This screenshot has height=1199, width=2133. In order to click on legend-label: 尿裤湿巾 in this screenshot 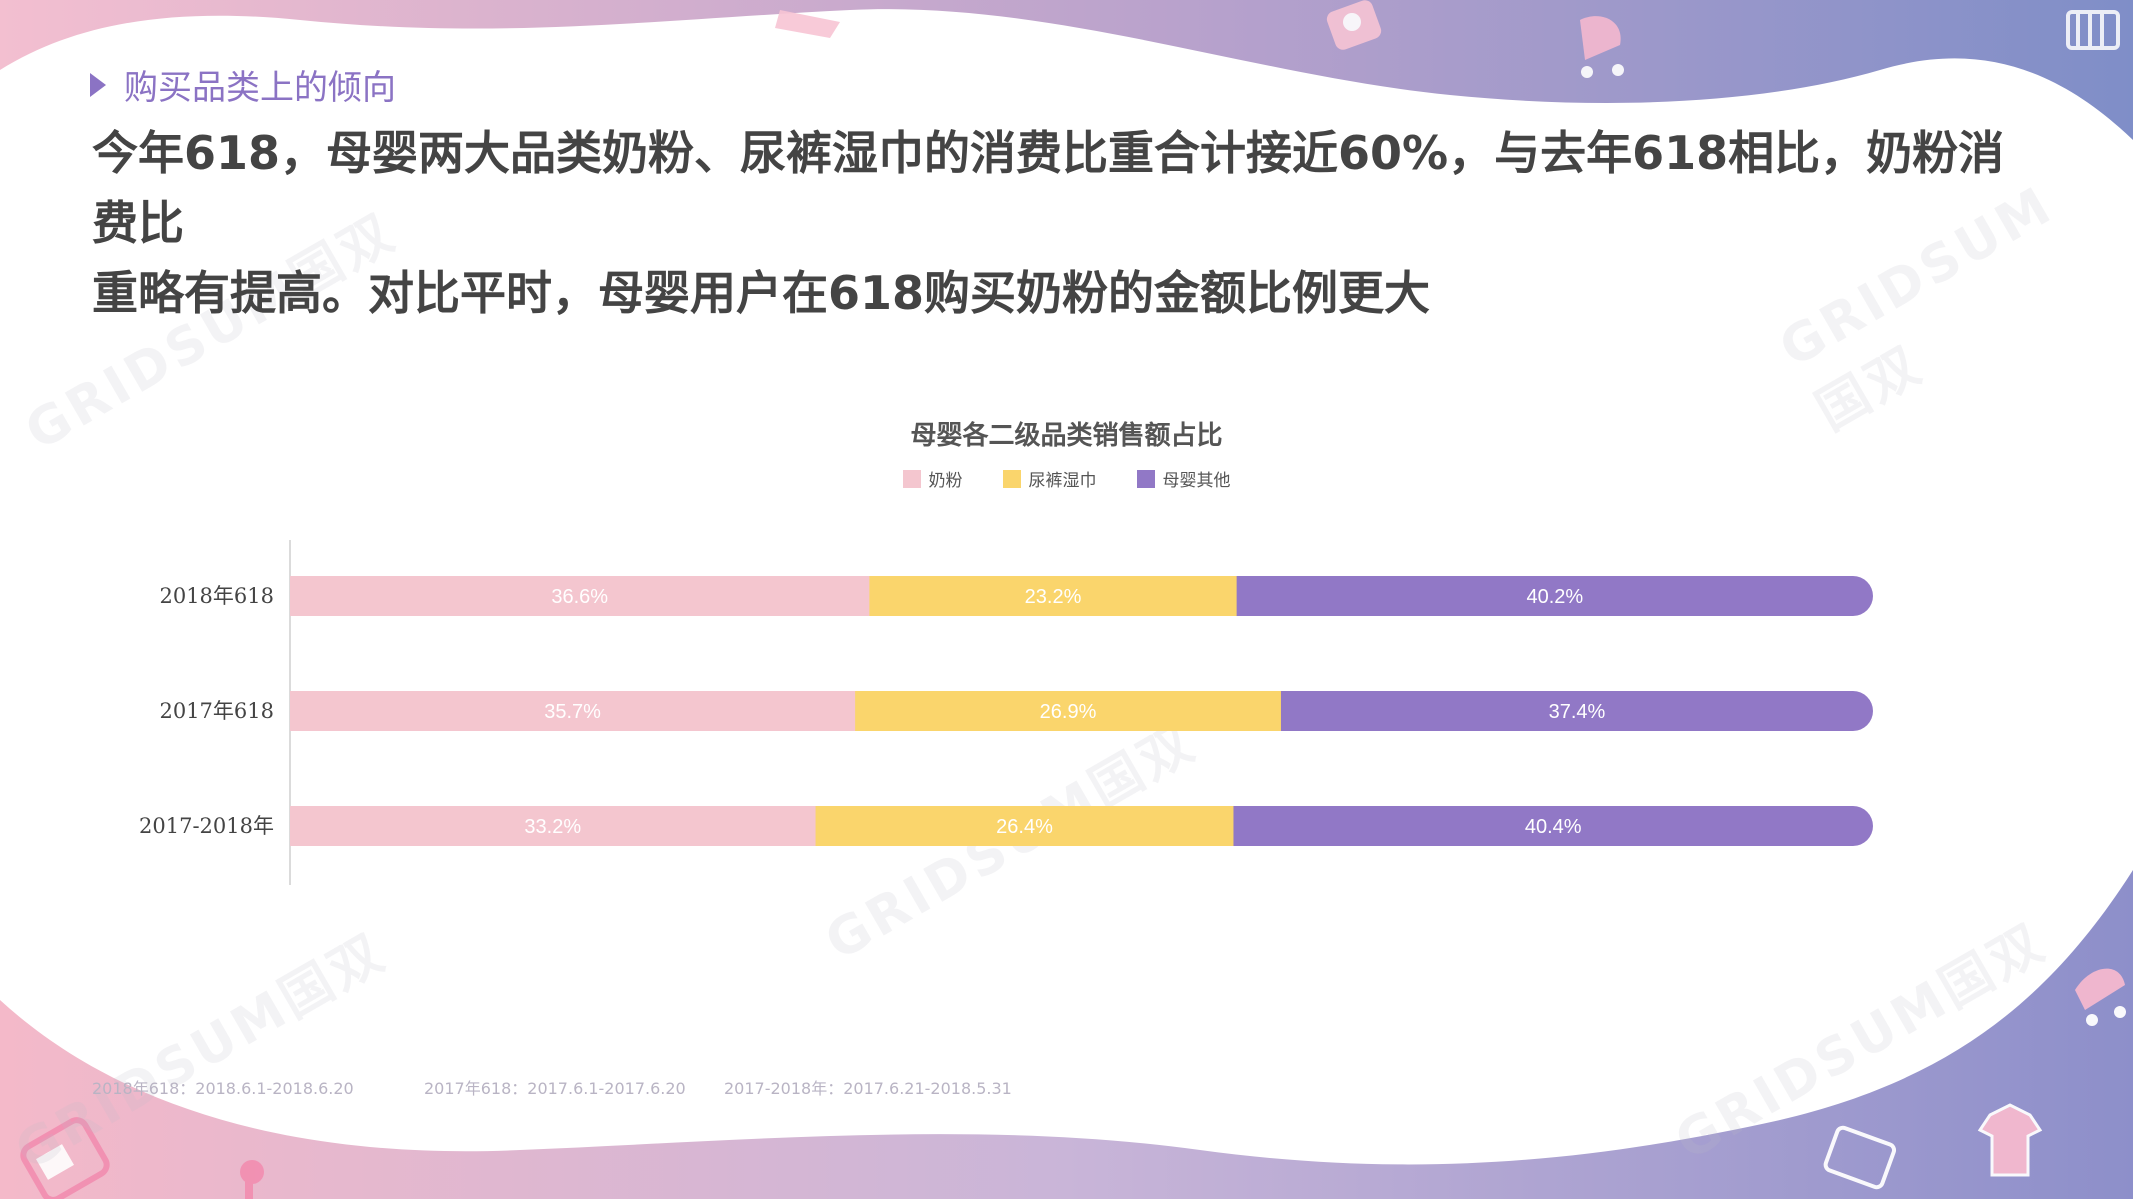, I will do `click(1062, 481)`.